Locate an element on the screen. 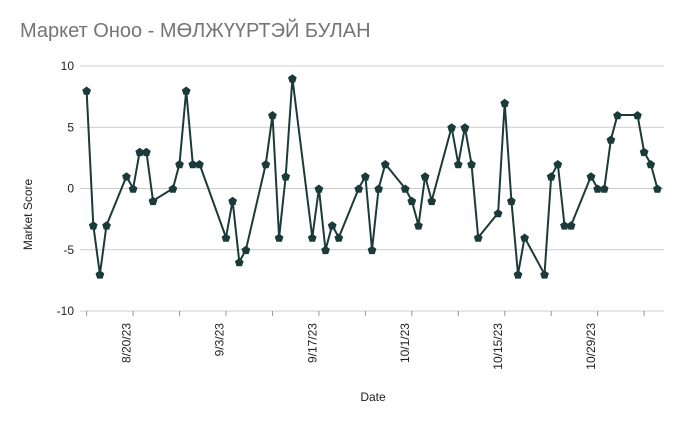  x-tick-label: 10/1/23 is located at coordinates (405, 343).